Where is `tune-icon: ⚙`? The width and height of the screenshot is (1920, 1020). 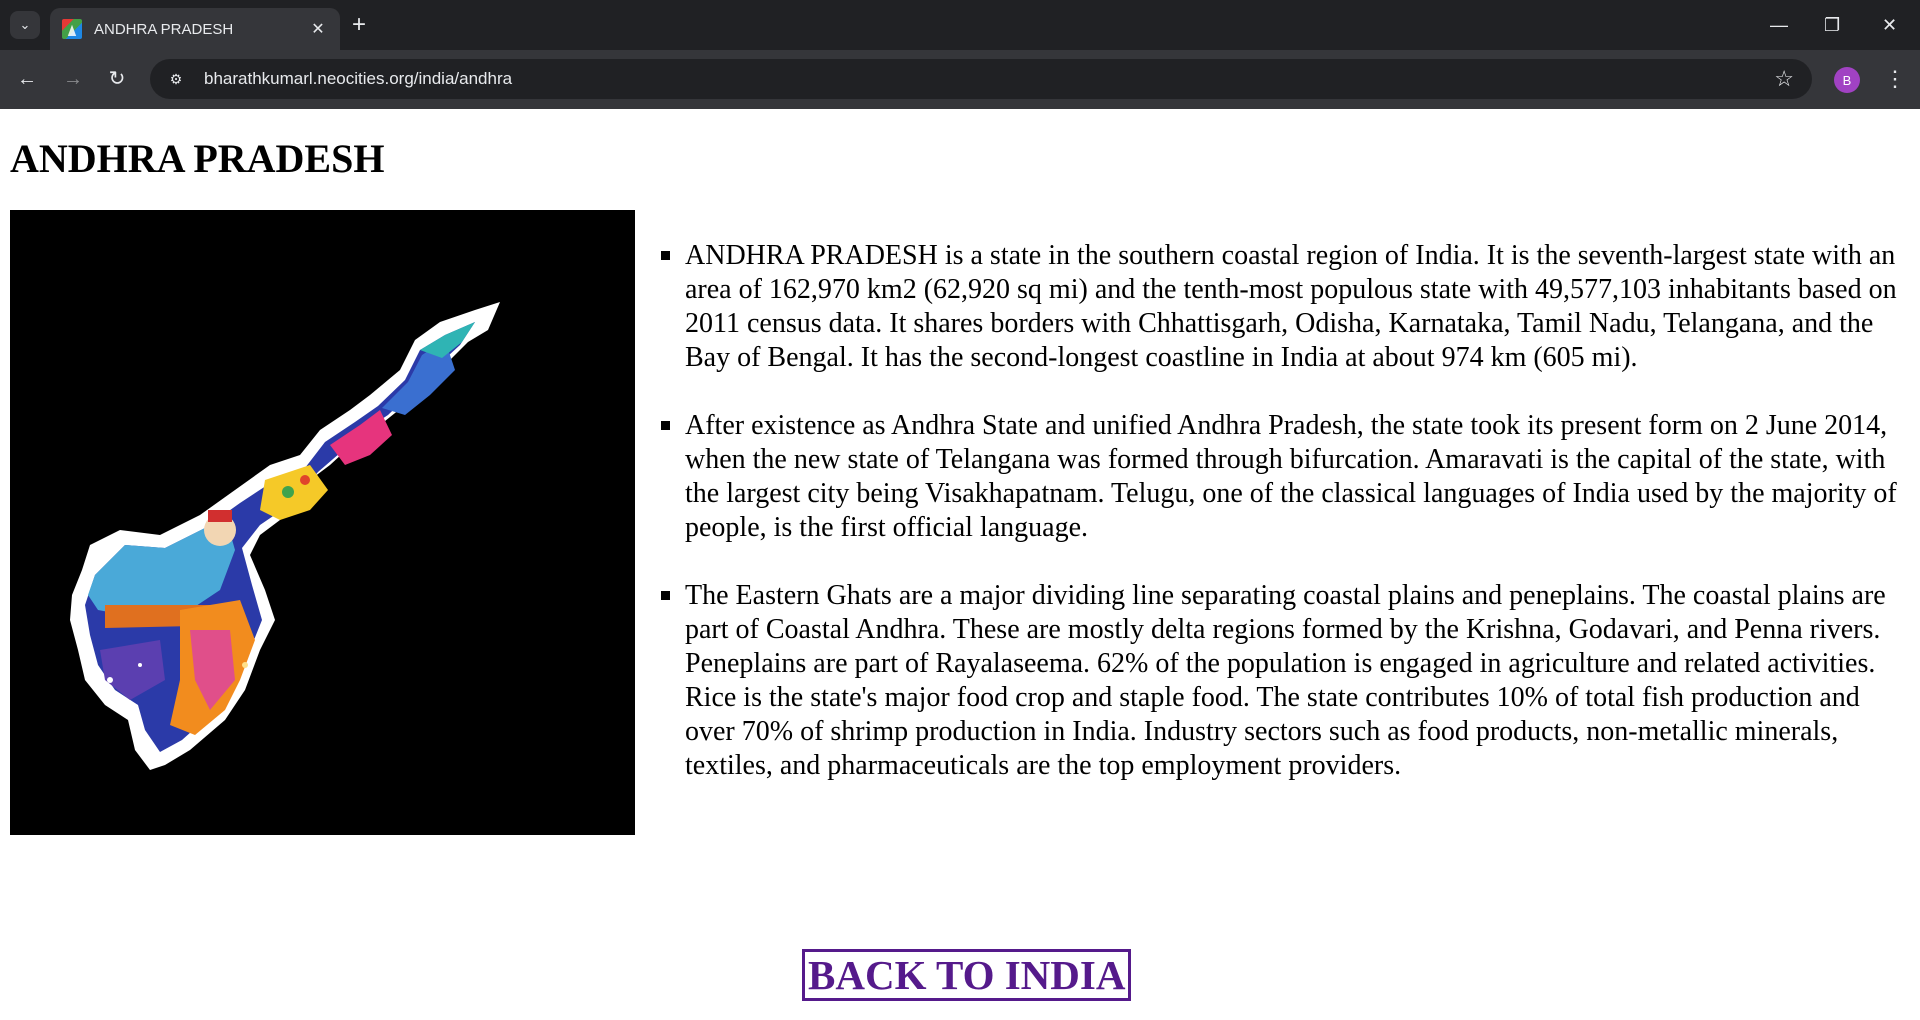
tune-icon: ⚙ is located at coordinates (176, 78).